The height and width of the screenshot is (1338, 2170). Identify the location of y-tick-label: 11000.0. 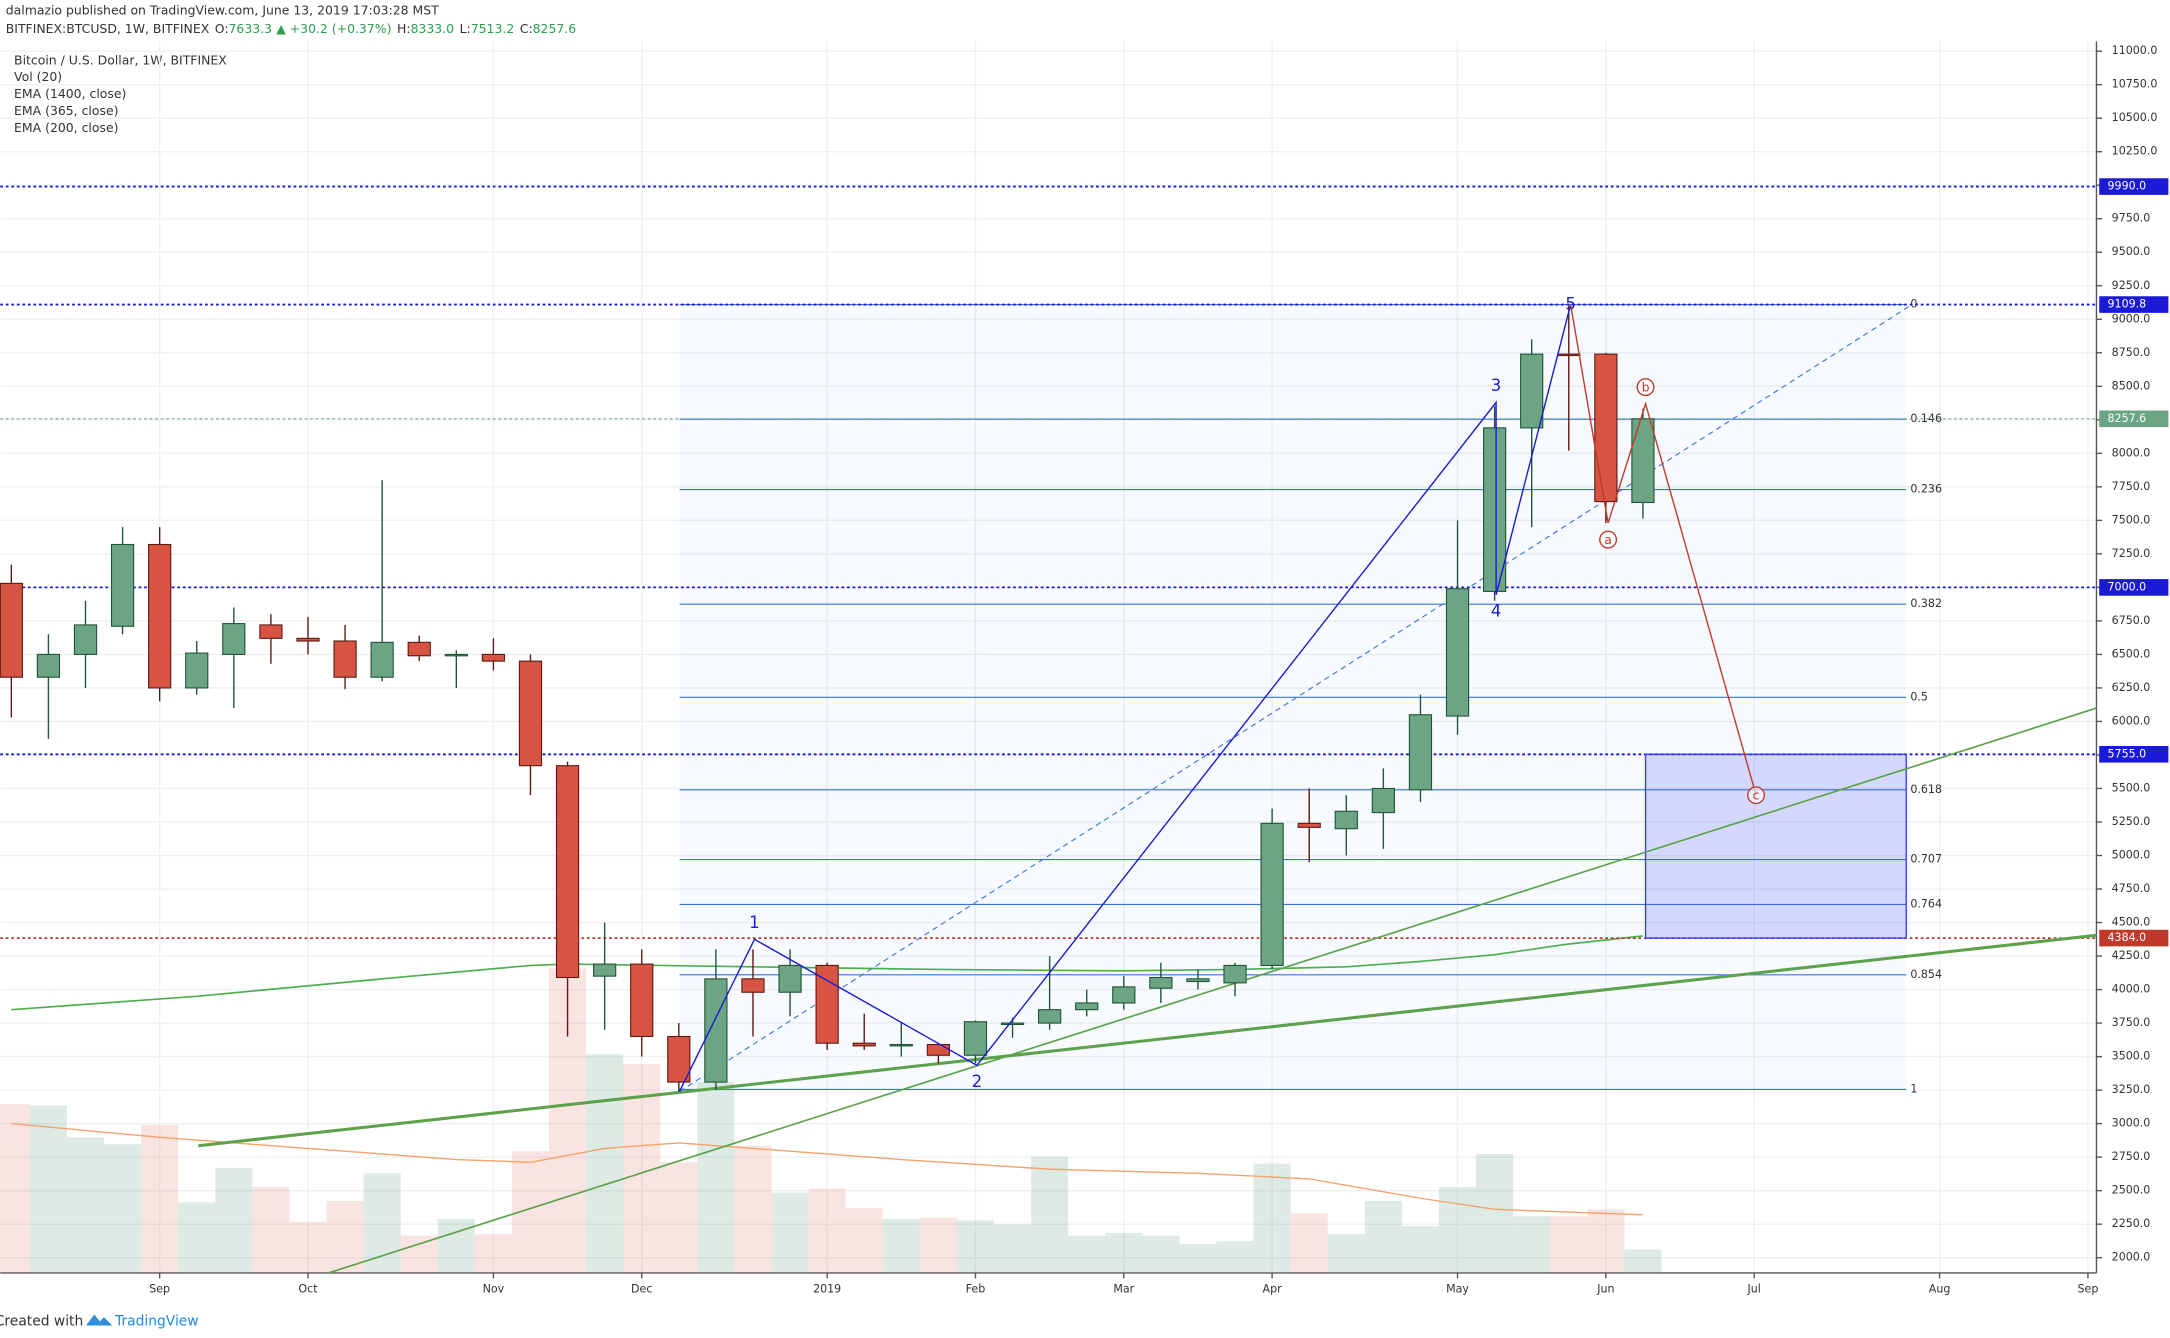
(2135, 50).